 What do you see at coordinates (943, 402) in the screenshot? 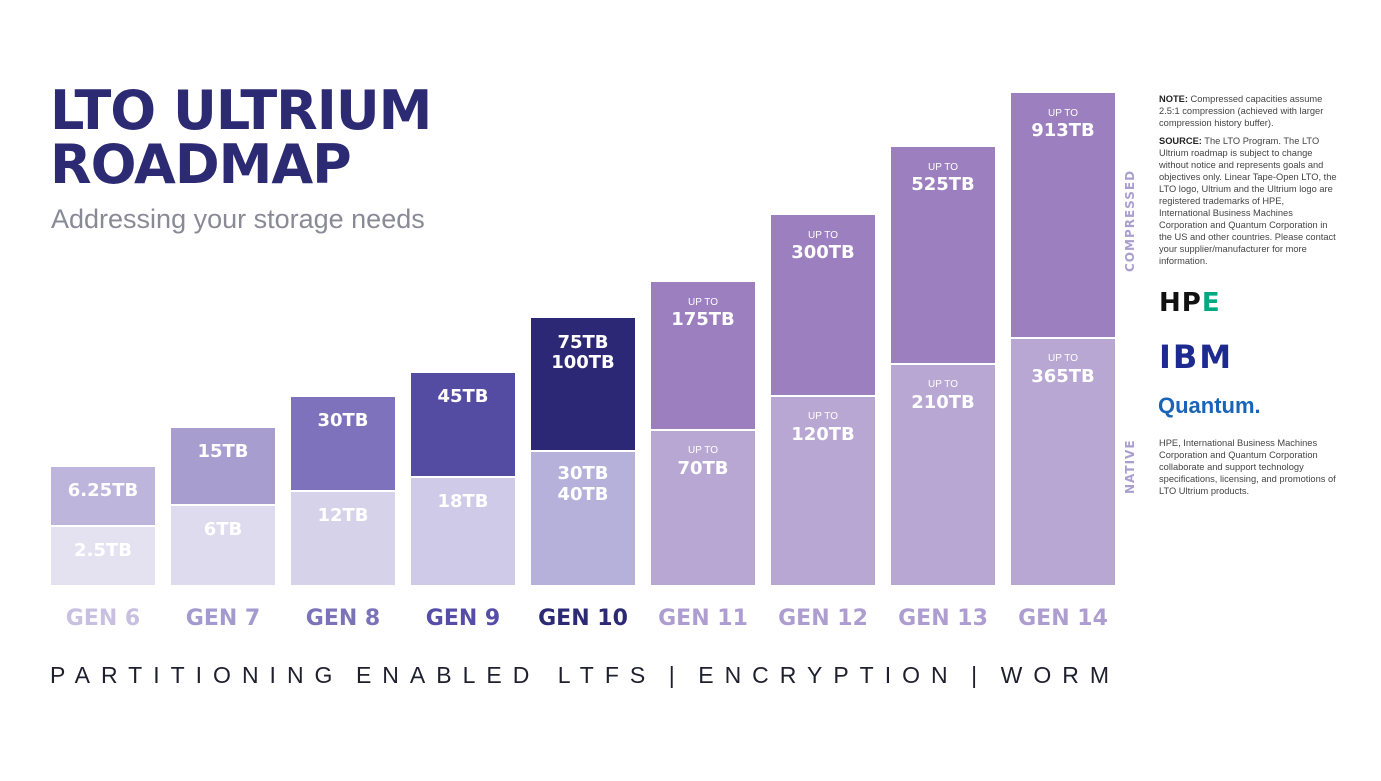
I see `native-value-label: 210TB` at bounding box center [943, 402].